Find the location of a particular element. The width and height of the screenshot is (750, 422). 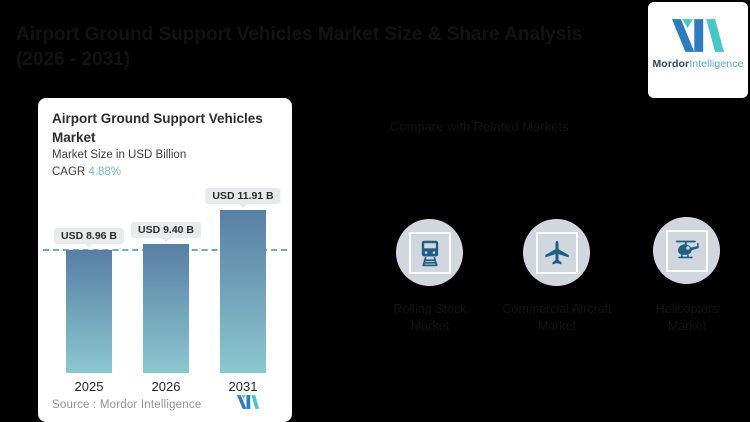

card-title: Airport Ground Support Vehicles Market is located at coordinates (157, 128).